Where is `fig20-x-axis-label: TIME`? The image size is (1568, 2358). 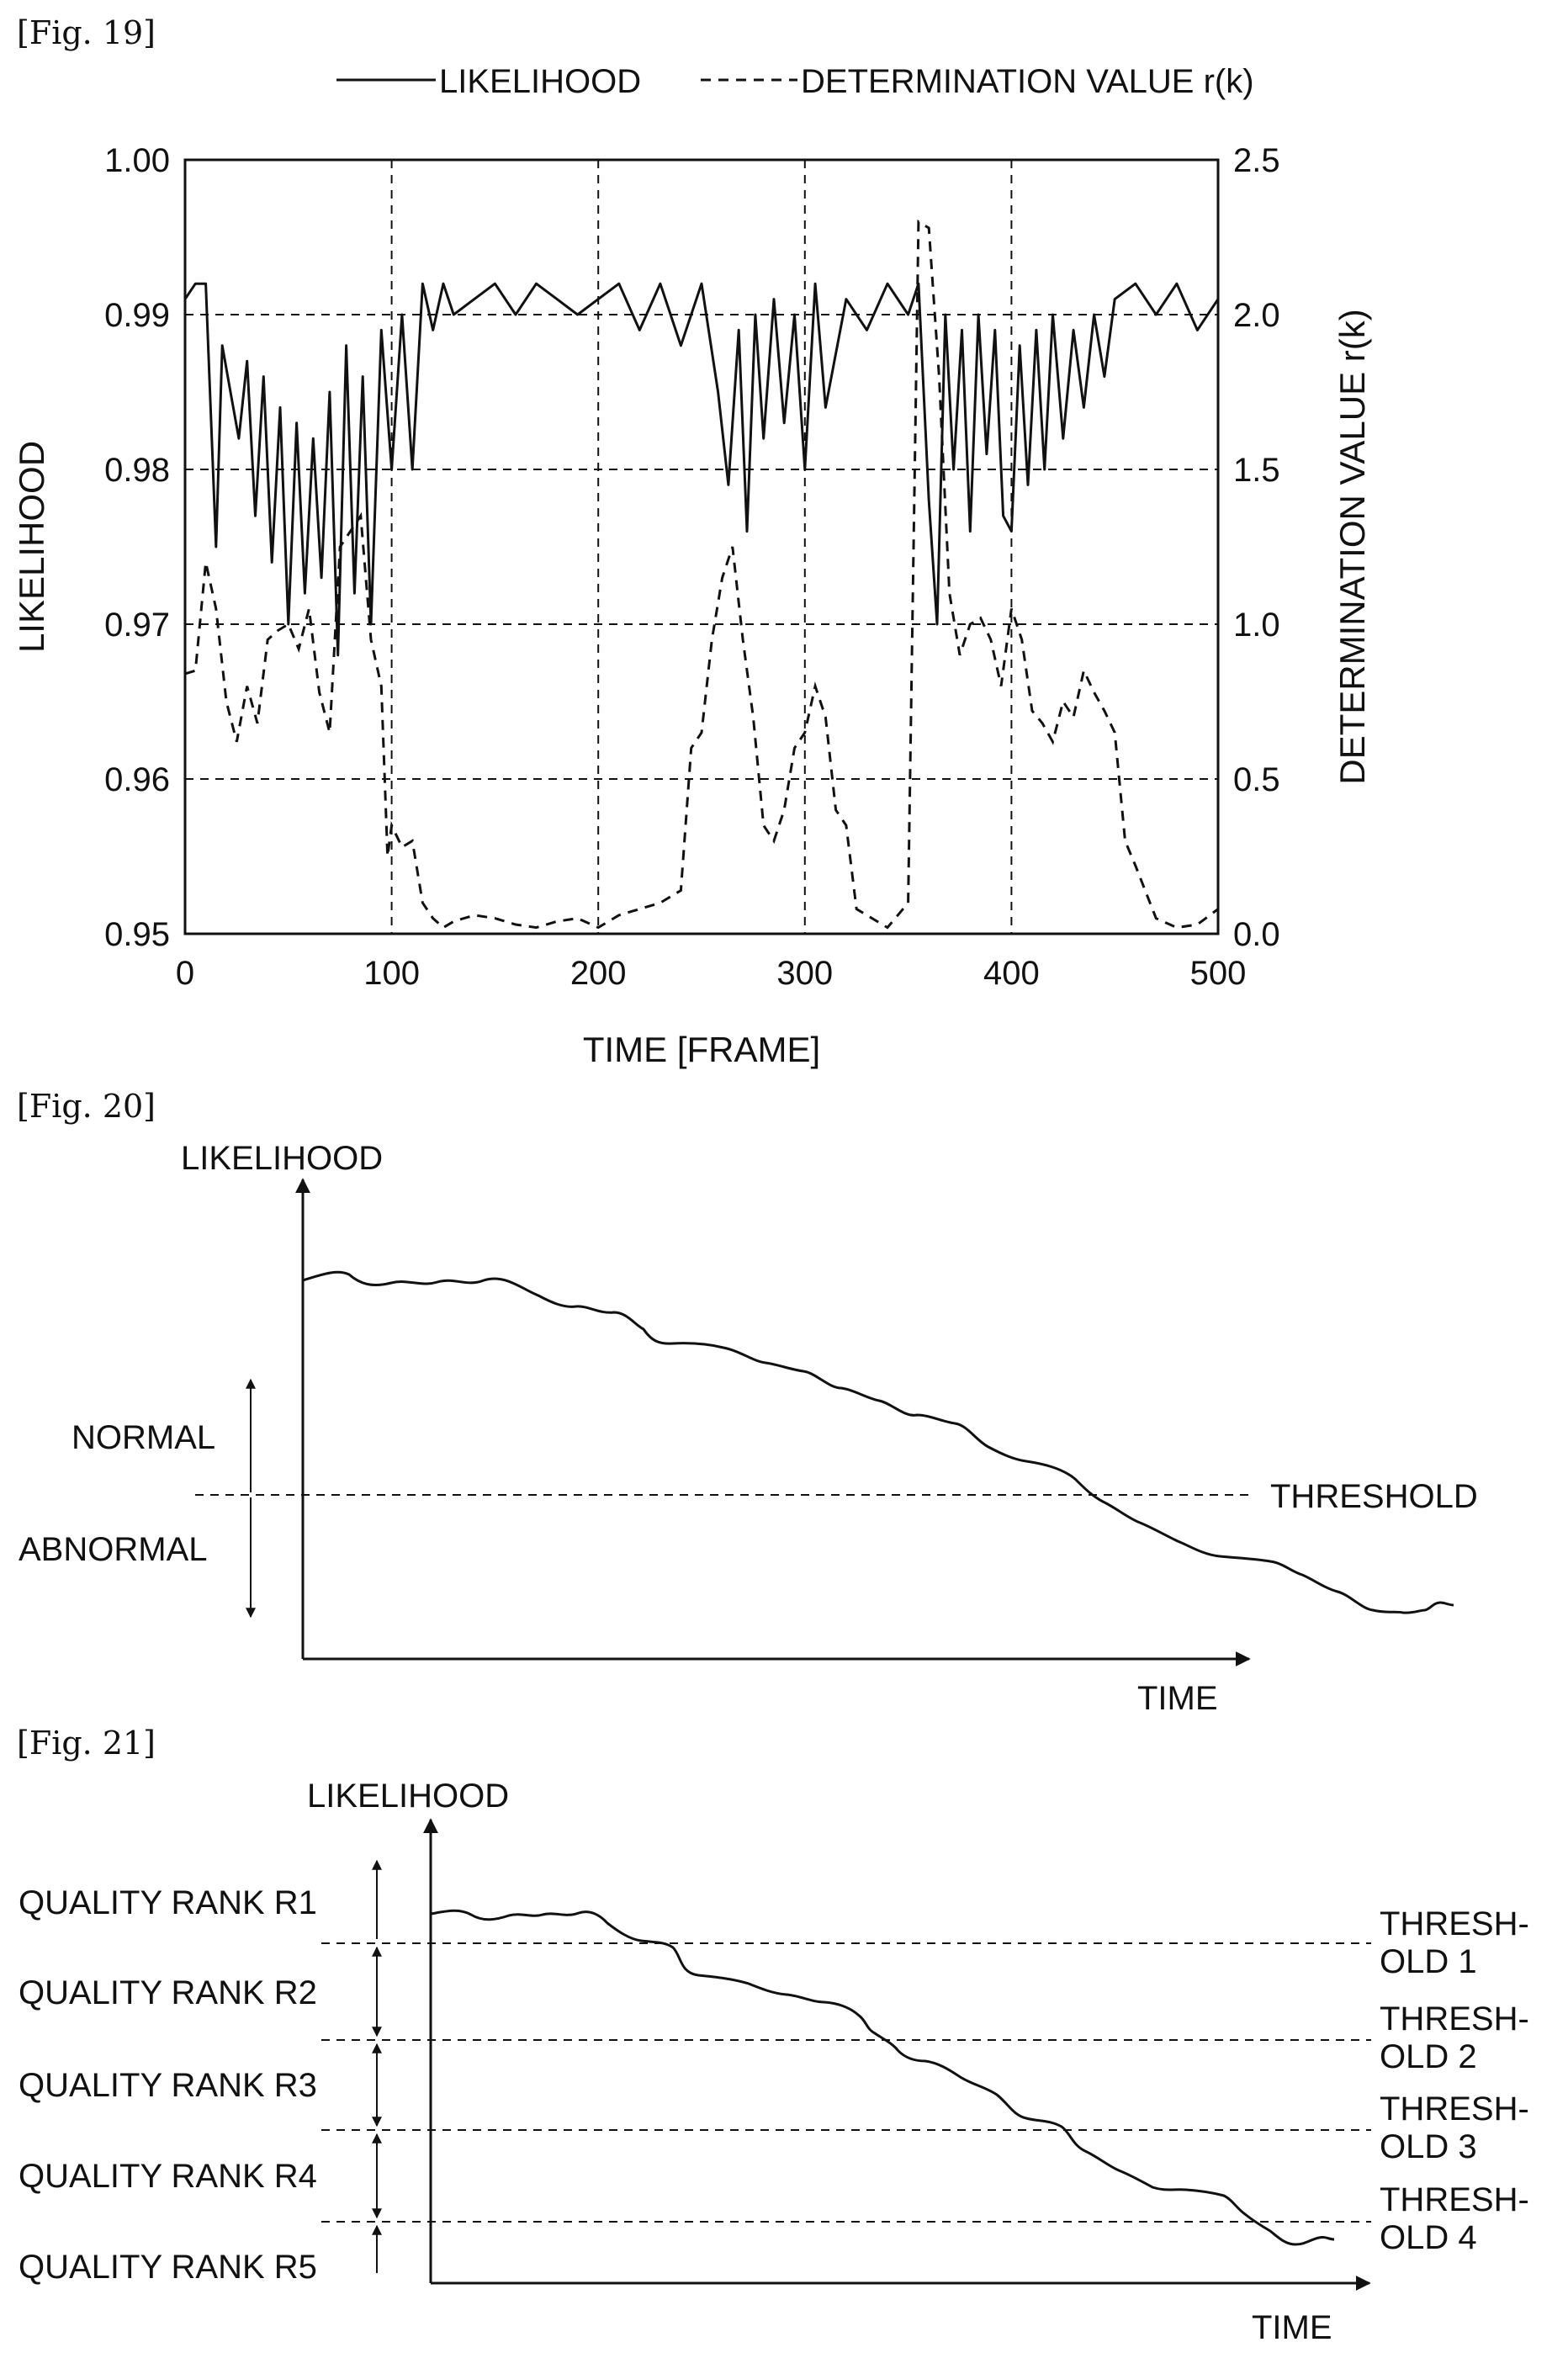
fig20-x-axis-label: TIME is located at coordinates (1177, 1698).